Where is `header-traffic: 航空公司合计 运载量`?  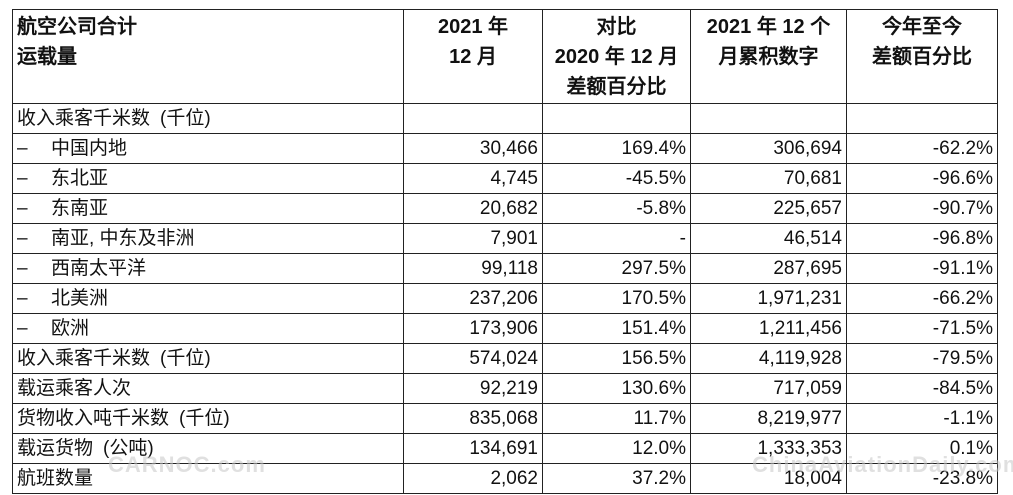 header-traffic: 航空公司合计 运载量 is located at coordinates (208, 56).